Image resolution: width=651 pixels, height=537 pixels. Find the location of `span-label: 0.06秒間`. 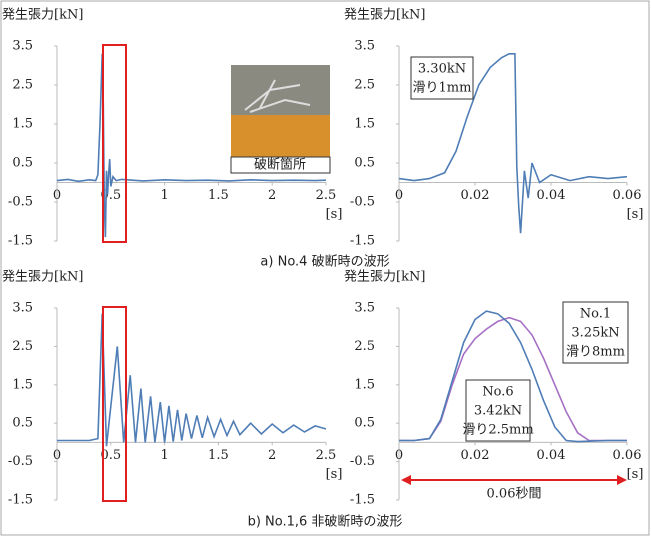

span-label: 0.06秒間 is located at coordinates (514, 494).